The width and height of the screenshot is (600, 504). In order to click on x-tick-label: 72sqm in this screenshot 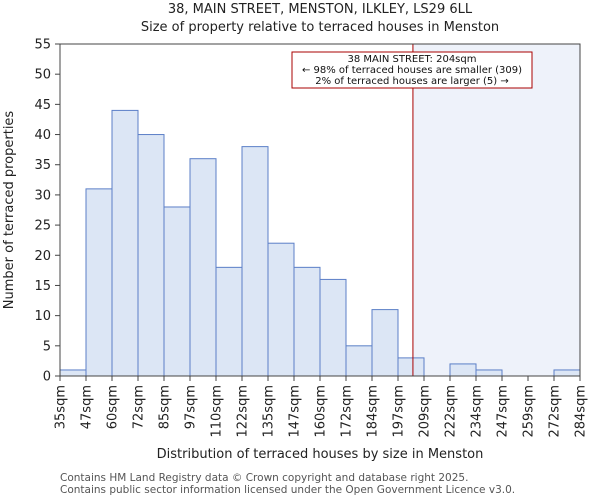, I will do `click(139, 407)`.